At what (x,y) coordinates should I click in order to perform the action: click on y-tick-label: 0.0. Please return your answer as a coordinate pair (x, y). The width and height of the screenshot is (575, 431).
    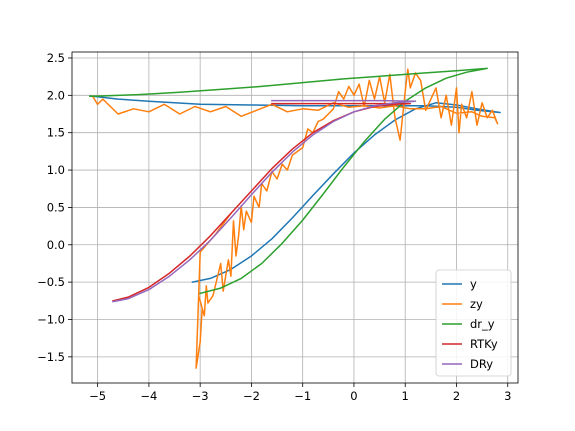
    Looking at the image, I should click on (56, 245).